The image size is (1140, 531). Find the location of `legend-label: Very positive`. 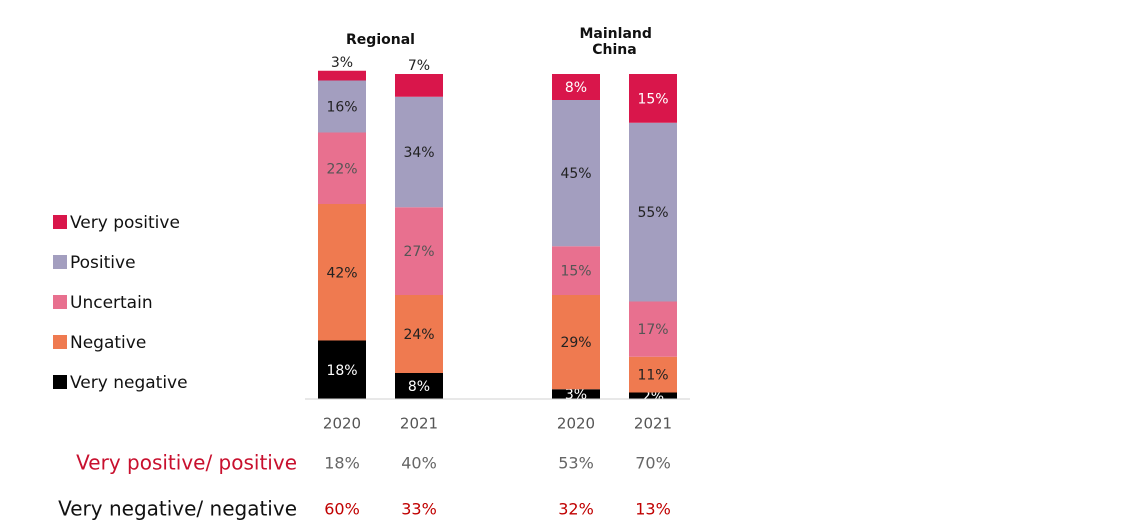

legend-label: Very positive is located at coordinates (125, 223).